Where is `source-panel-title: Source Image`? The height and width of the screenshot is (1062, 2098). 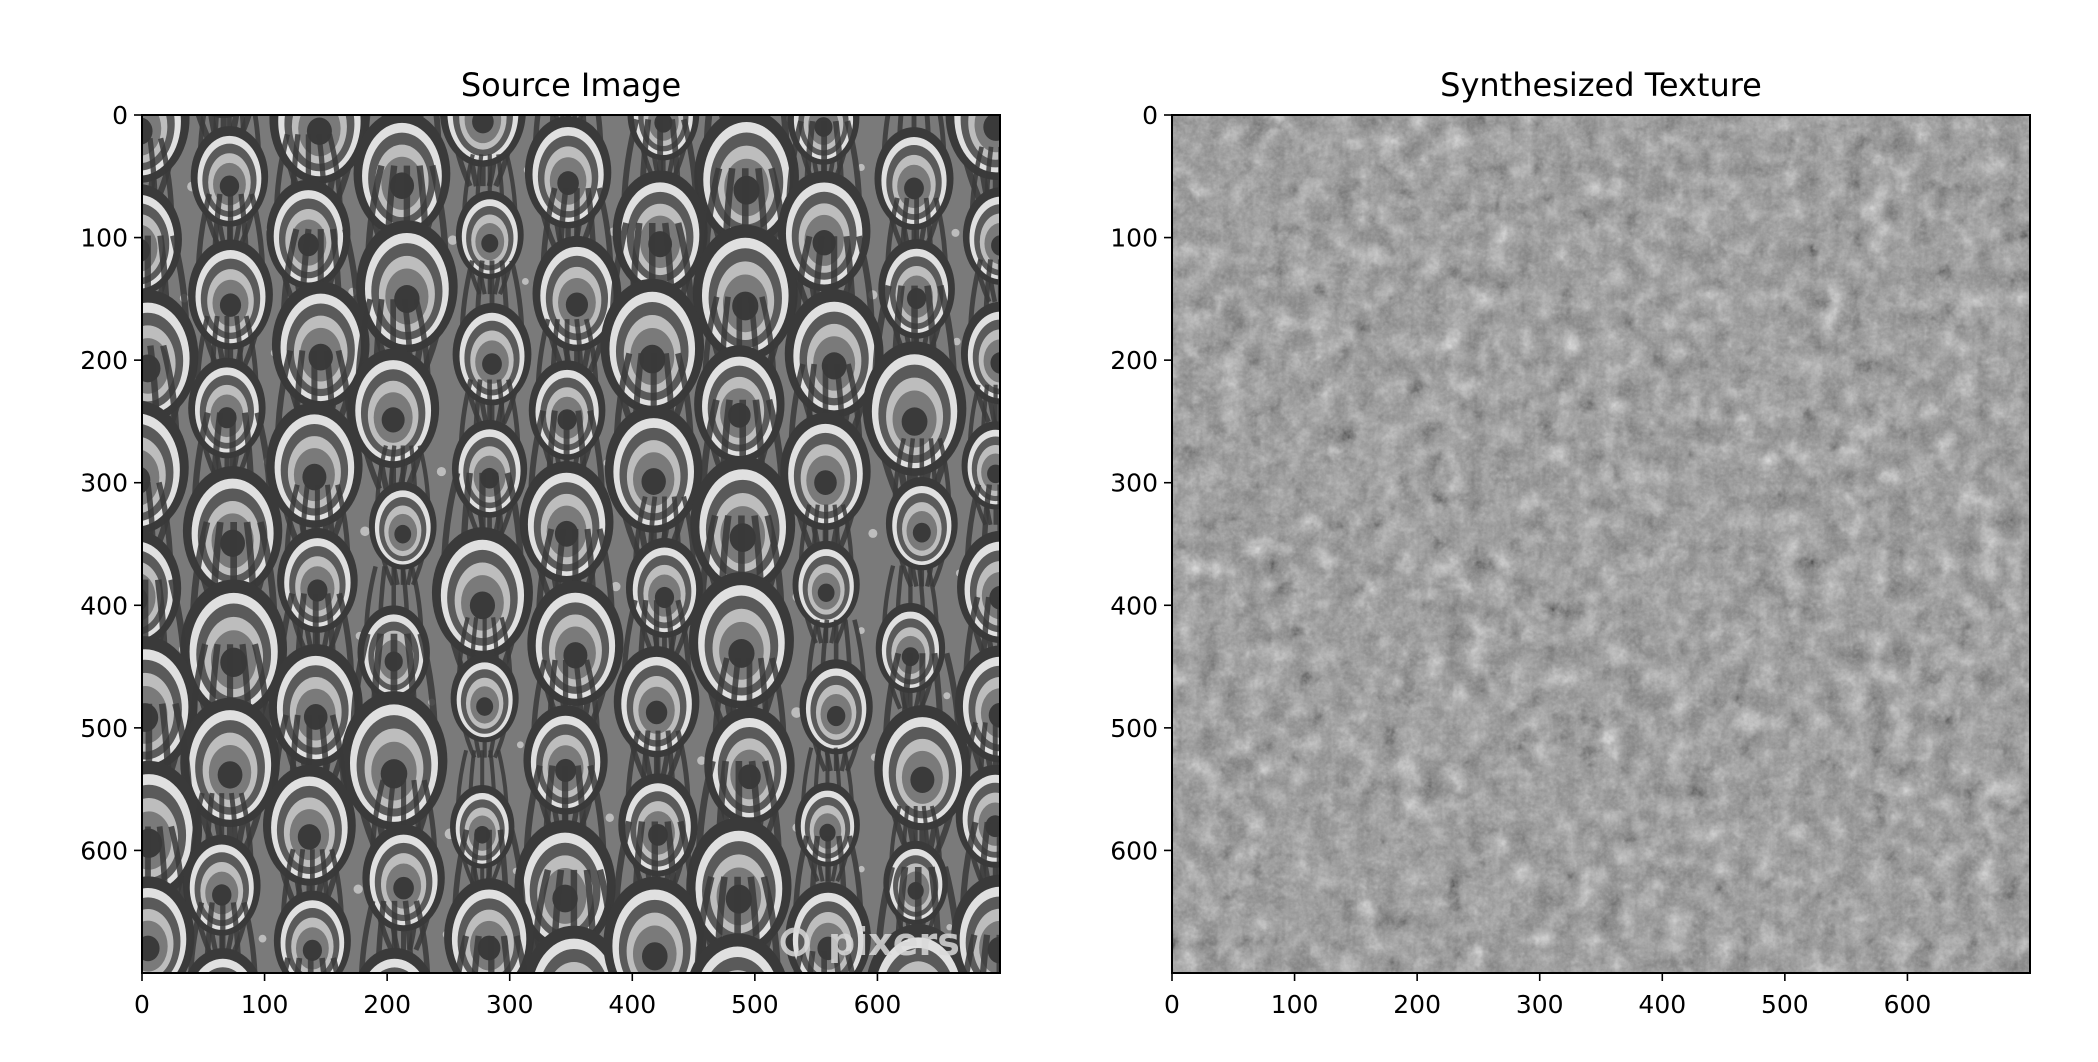 source-panel-title: Source Image is located at coordinates (571, 85).